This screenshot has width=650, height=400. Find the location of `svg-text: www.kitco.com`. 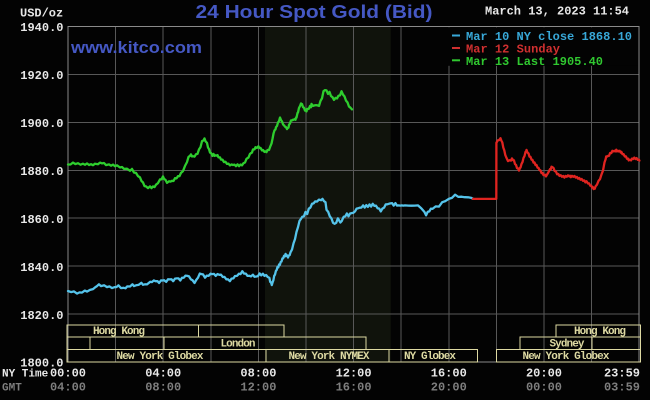

svg-text: www.kitco.com is located at coordinates (136, 47).